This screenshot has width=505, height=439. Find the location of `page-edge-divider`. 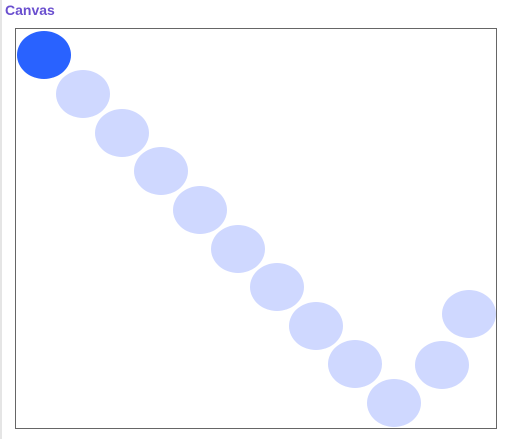

page-edge-divider is located at coordinates (1, 219).